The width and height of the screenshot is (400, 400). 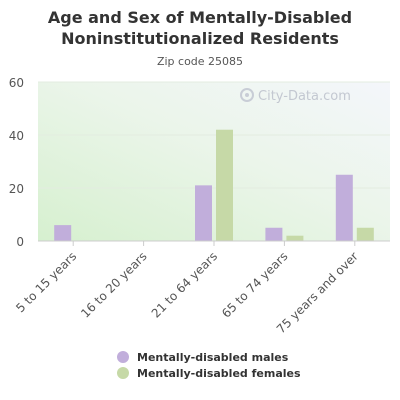 I want to click on legend-item-females: Mentally-disabled females, so click(x=209, y=373).